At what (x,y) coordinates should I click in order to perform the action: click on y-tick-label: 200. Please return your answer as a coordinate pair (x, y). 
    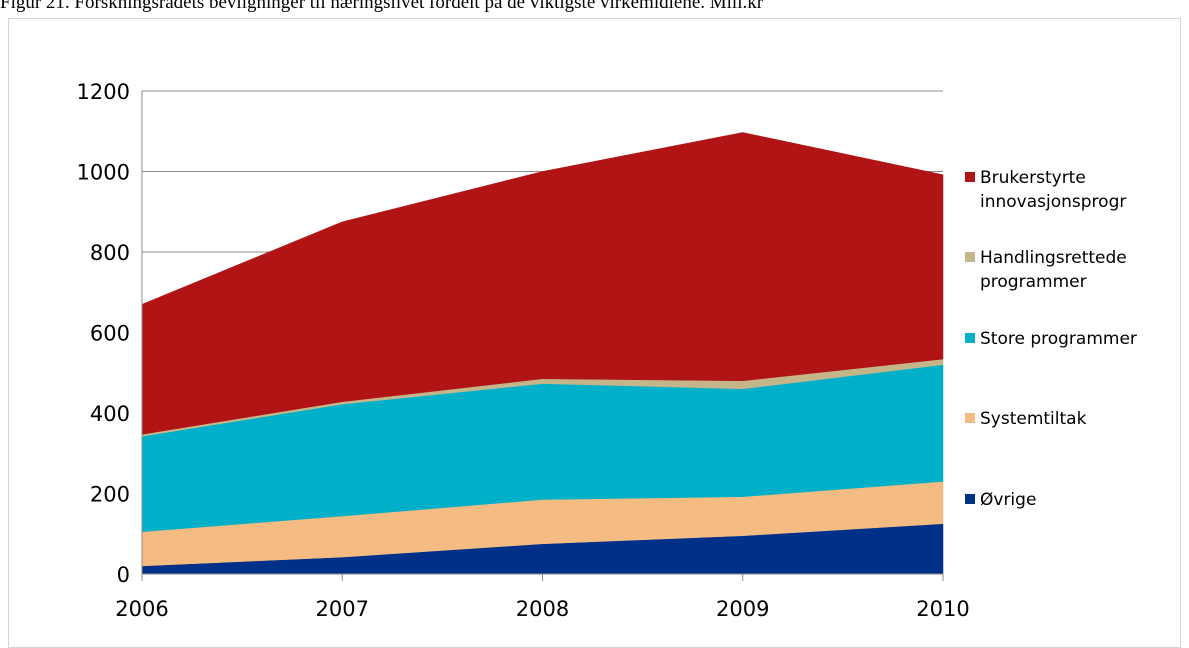
    Looking at the image, I should click on (110, 495).